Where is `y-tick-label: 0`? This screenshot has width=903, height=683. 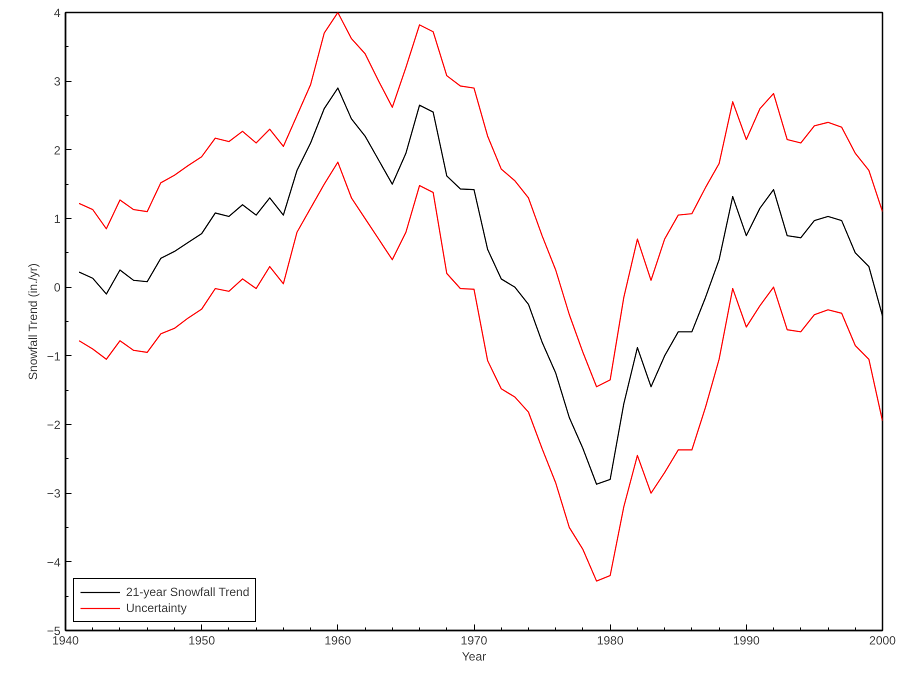
y-tick-label: 0 is located at coordinates (57, 287).